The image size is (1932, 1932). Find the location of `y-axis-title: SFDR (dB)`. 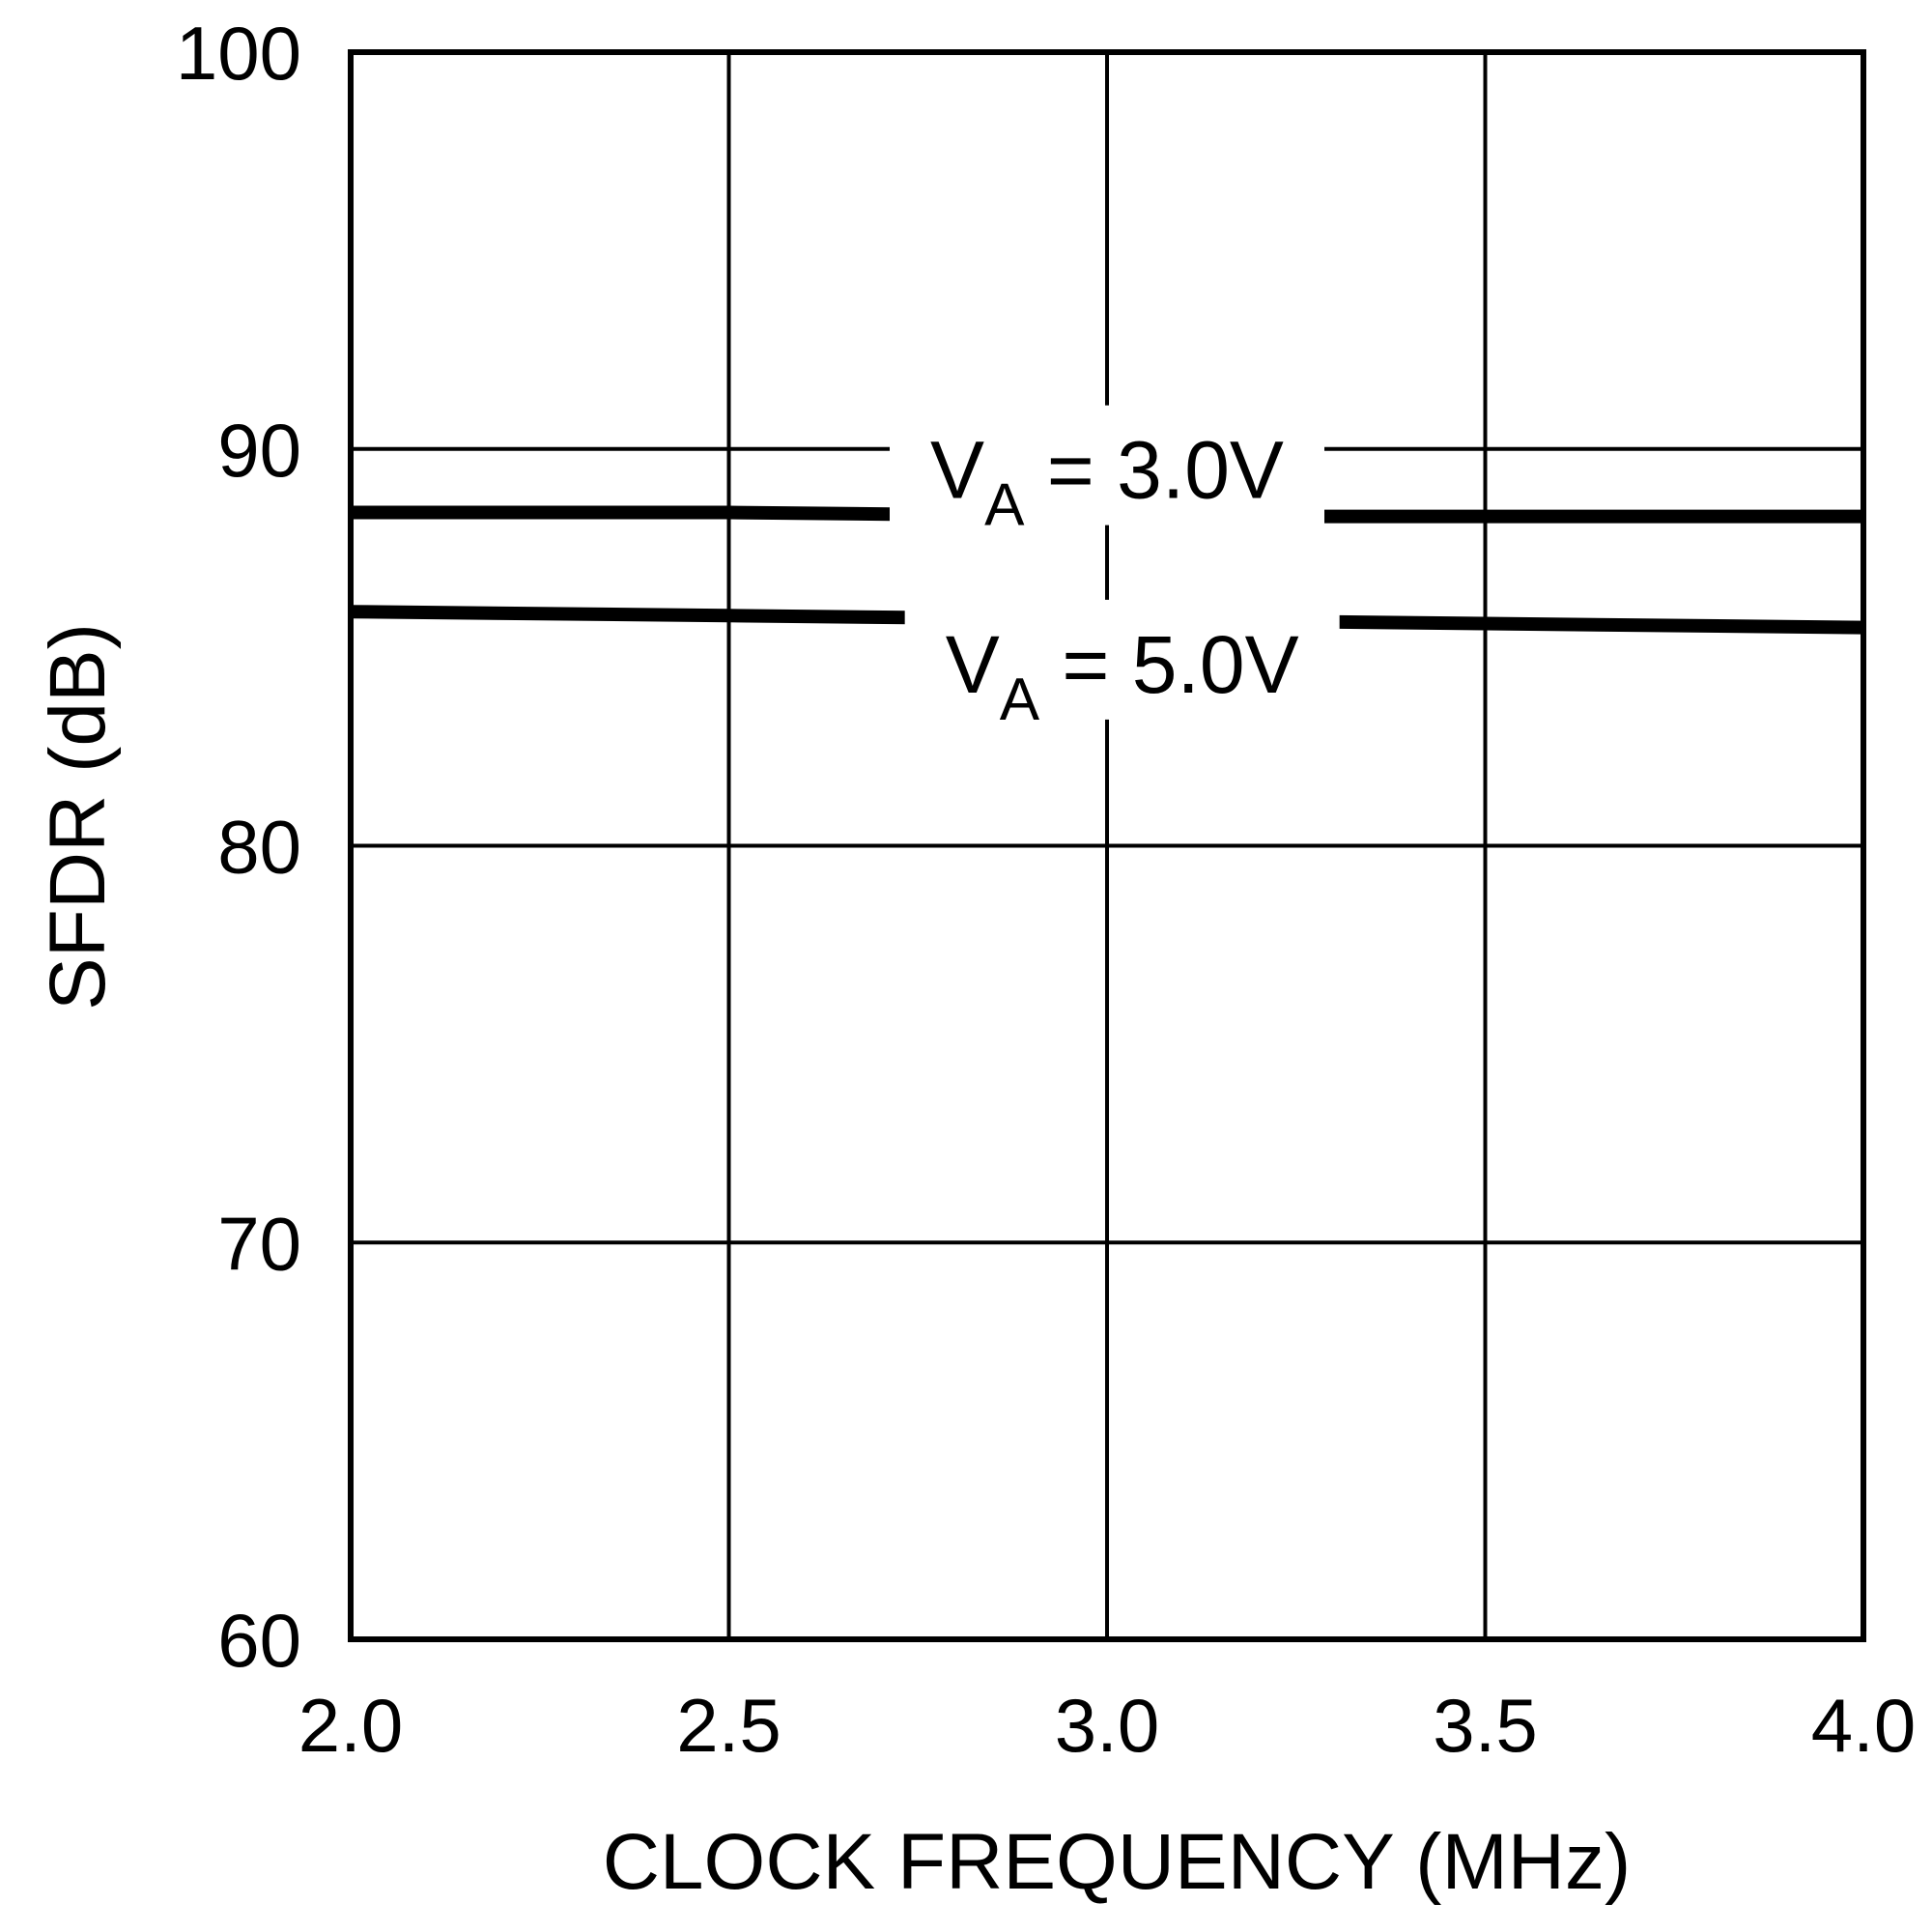

y-axis-title: SFDR (dB) is located at coordinates (78, 816).